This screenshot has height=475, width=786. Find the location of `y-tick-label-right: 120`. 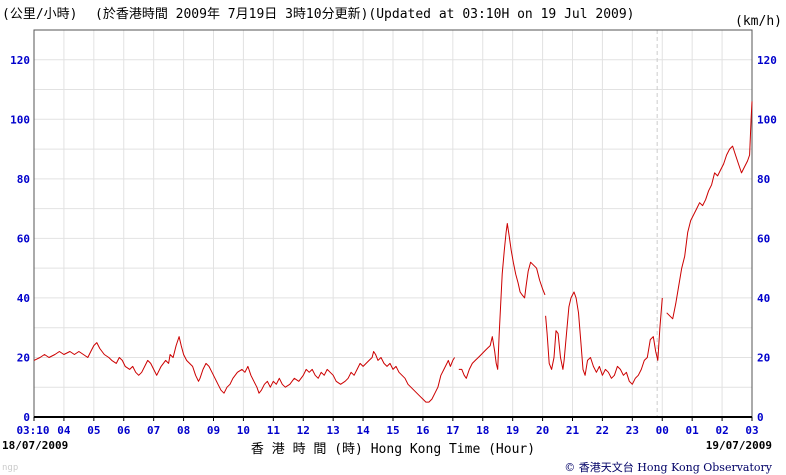

y-tick-label-right: 120 is located at coordinates (767, 60).